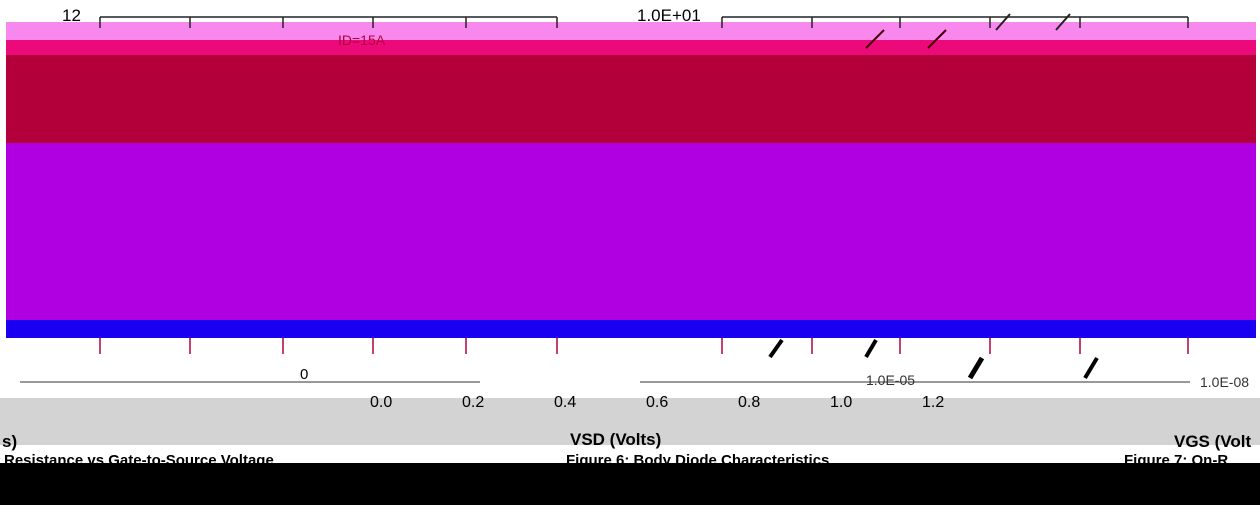 This screenshot has height=505, width=1260. Describe the element at coordinates (1176, 460) in the screenshot. I see `chart3-caption: Figure 7: On-R` at that location.